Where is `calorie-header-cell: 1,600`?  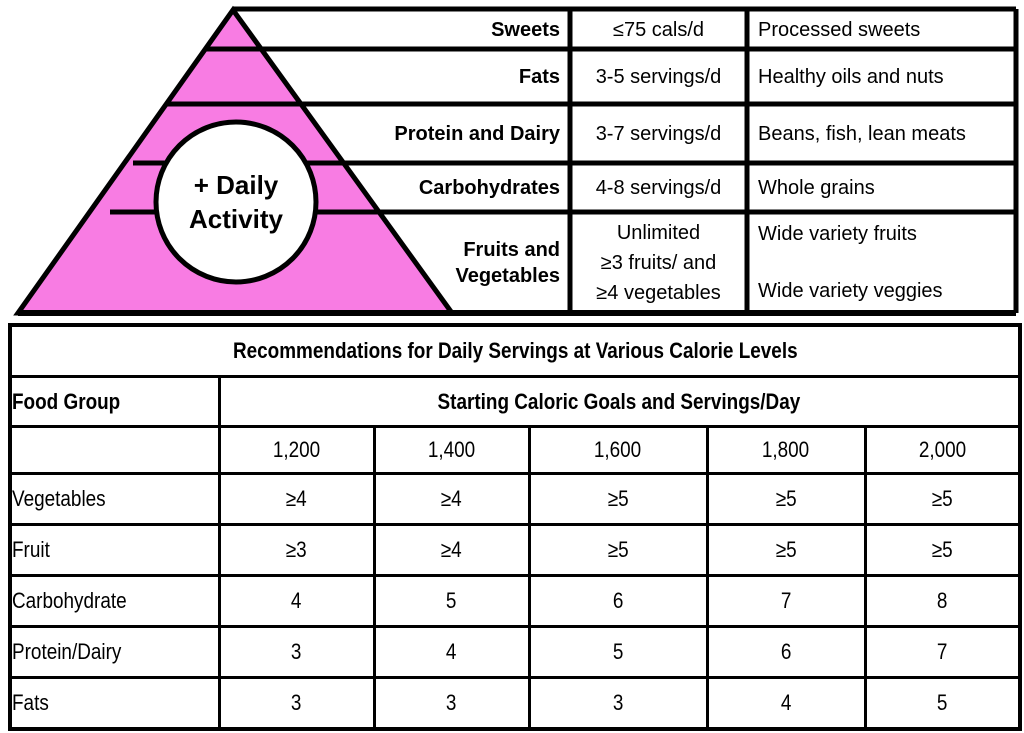 calorie-header-cell: 1,600 is located at coordinates (618, 450).